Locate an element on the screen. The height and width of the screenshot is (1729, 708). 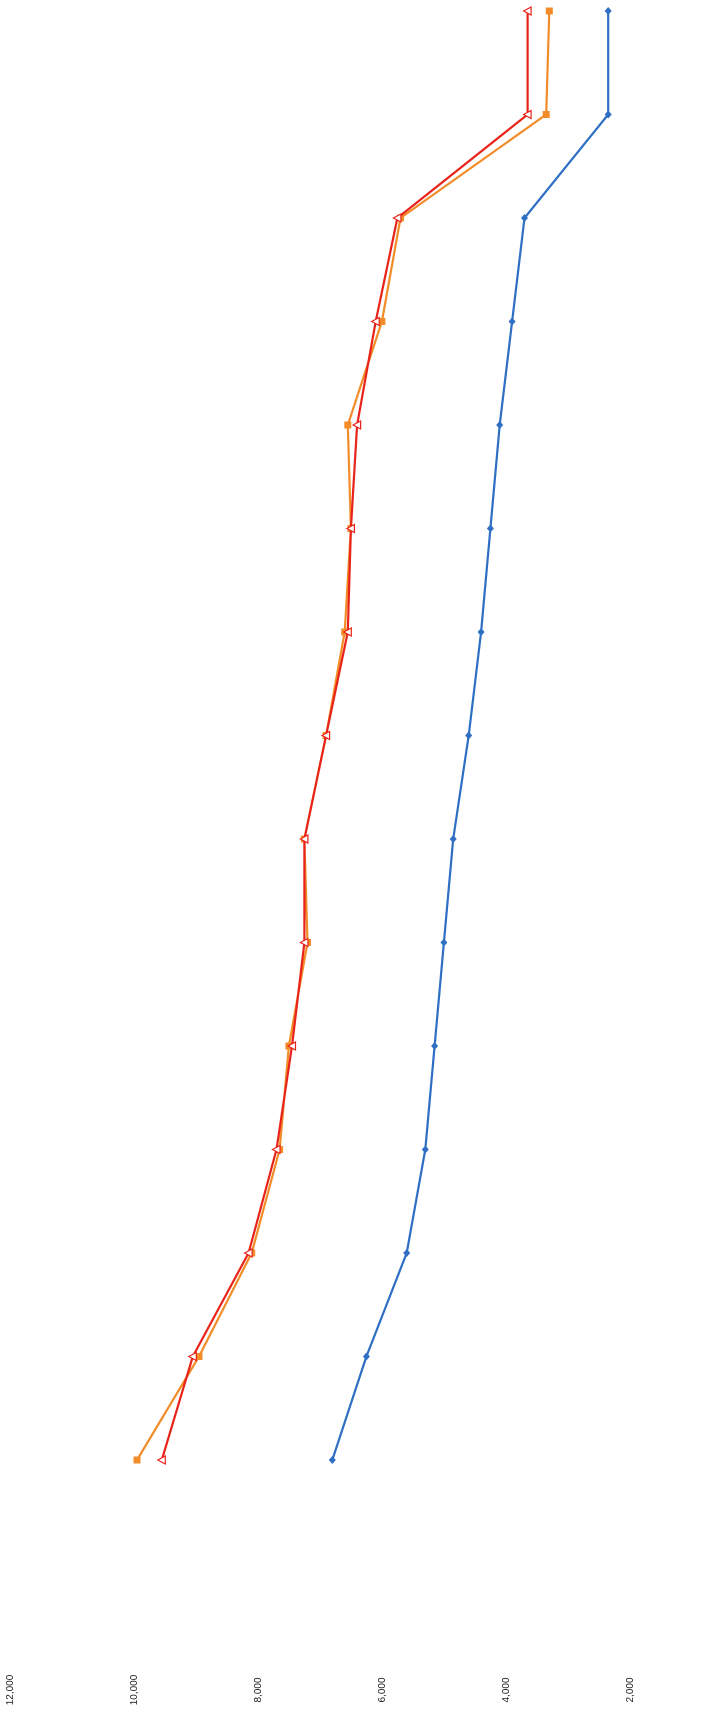
y-tick-label: 12,000 is located at coordinates (10, 1689).